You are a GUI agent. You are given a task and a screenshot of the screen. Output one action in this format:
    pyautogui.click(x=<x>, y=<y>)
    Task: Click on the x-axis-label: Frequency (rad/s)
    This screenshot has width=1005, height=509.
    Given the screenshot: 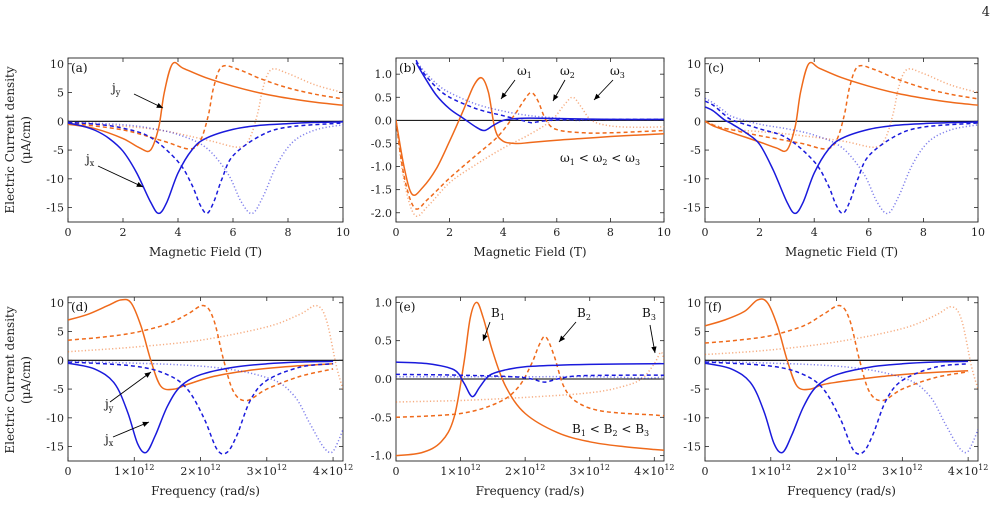 What is the action you would take?
    pyautogui.click(x=841, y=491)
    